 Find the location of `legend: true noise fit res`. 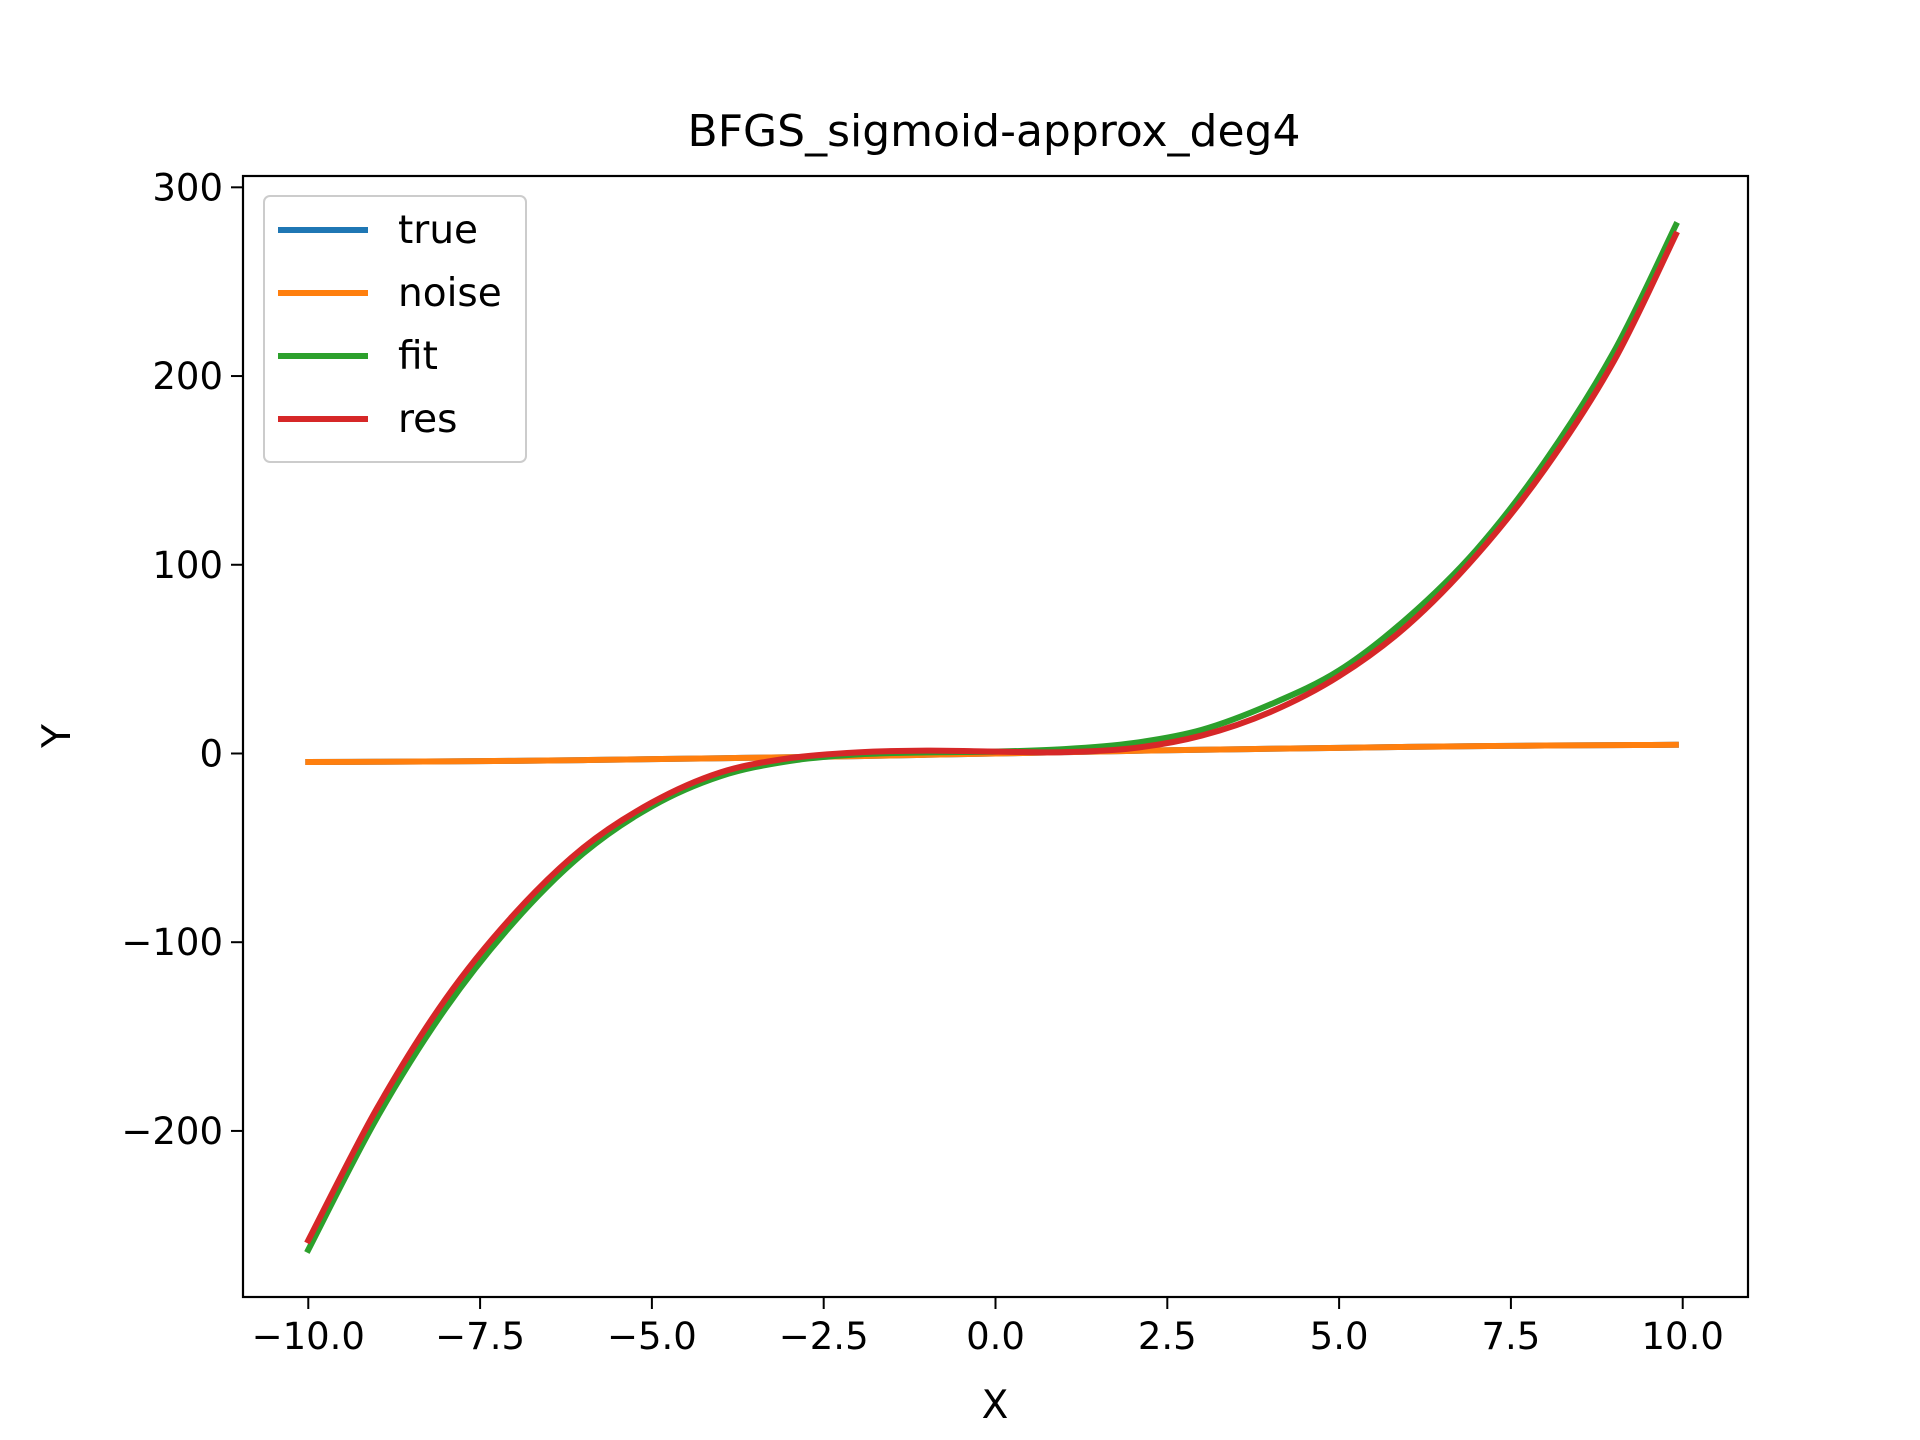

legend: true noise fit res is located at coordinates (395, 329).